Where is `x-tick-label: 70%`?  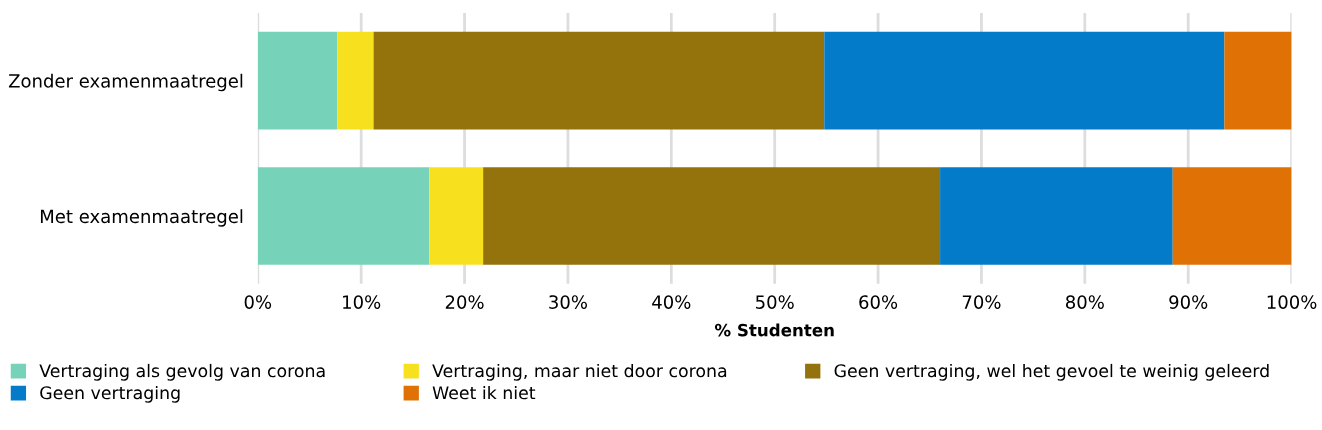
x-tick-label: 70% is located at coordinates (981, 302).